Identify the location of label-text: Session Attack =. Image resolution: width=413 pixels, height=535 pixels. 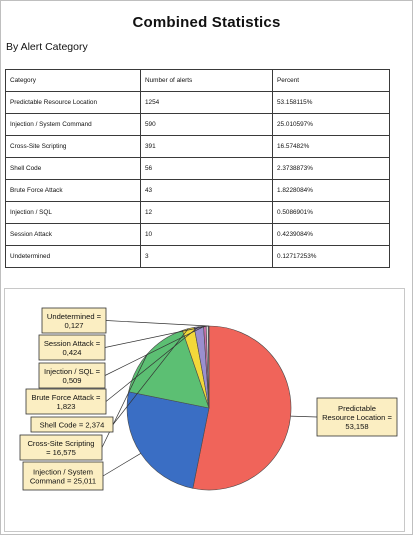
(72, 343).